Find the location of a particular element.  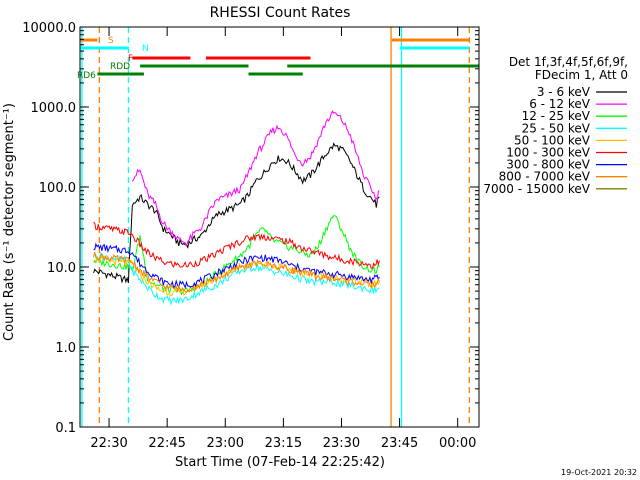

x-tick-label: 22:30 is located at coordinates (108, 443).